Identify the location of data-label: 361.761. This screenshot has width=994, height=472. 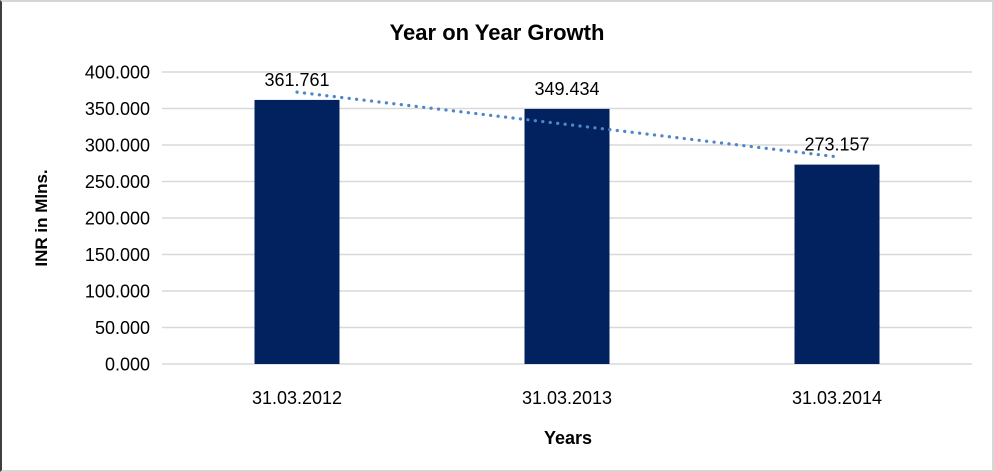
(296, 80).